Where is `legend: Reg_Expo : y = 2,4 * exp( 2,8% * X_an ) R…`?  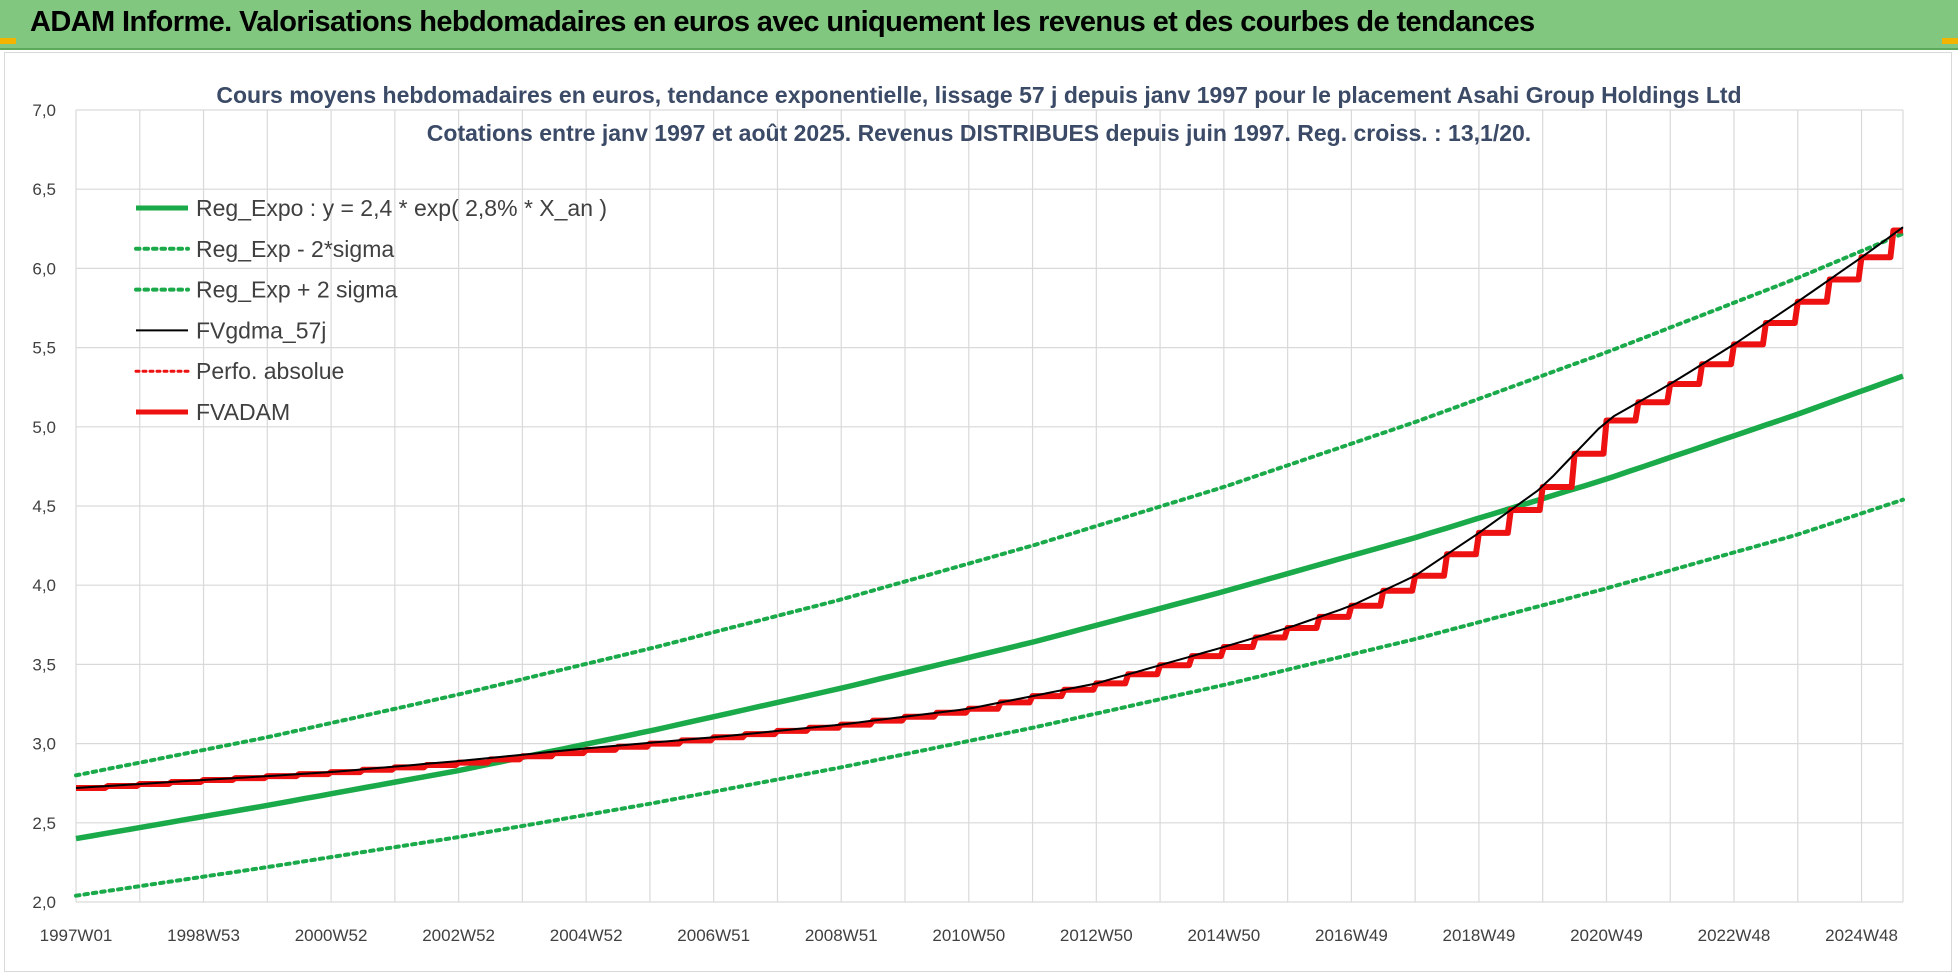 legend: Reg_Expo : y = 2,4 * exp( 2,8% * X_an ) R… is located at coordinates (370, 310).